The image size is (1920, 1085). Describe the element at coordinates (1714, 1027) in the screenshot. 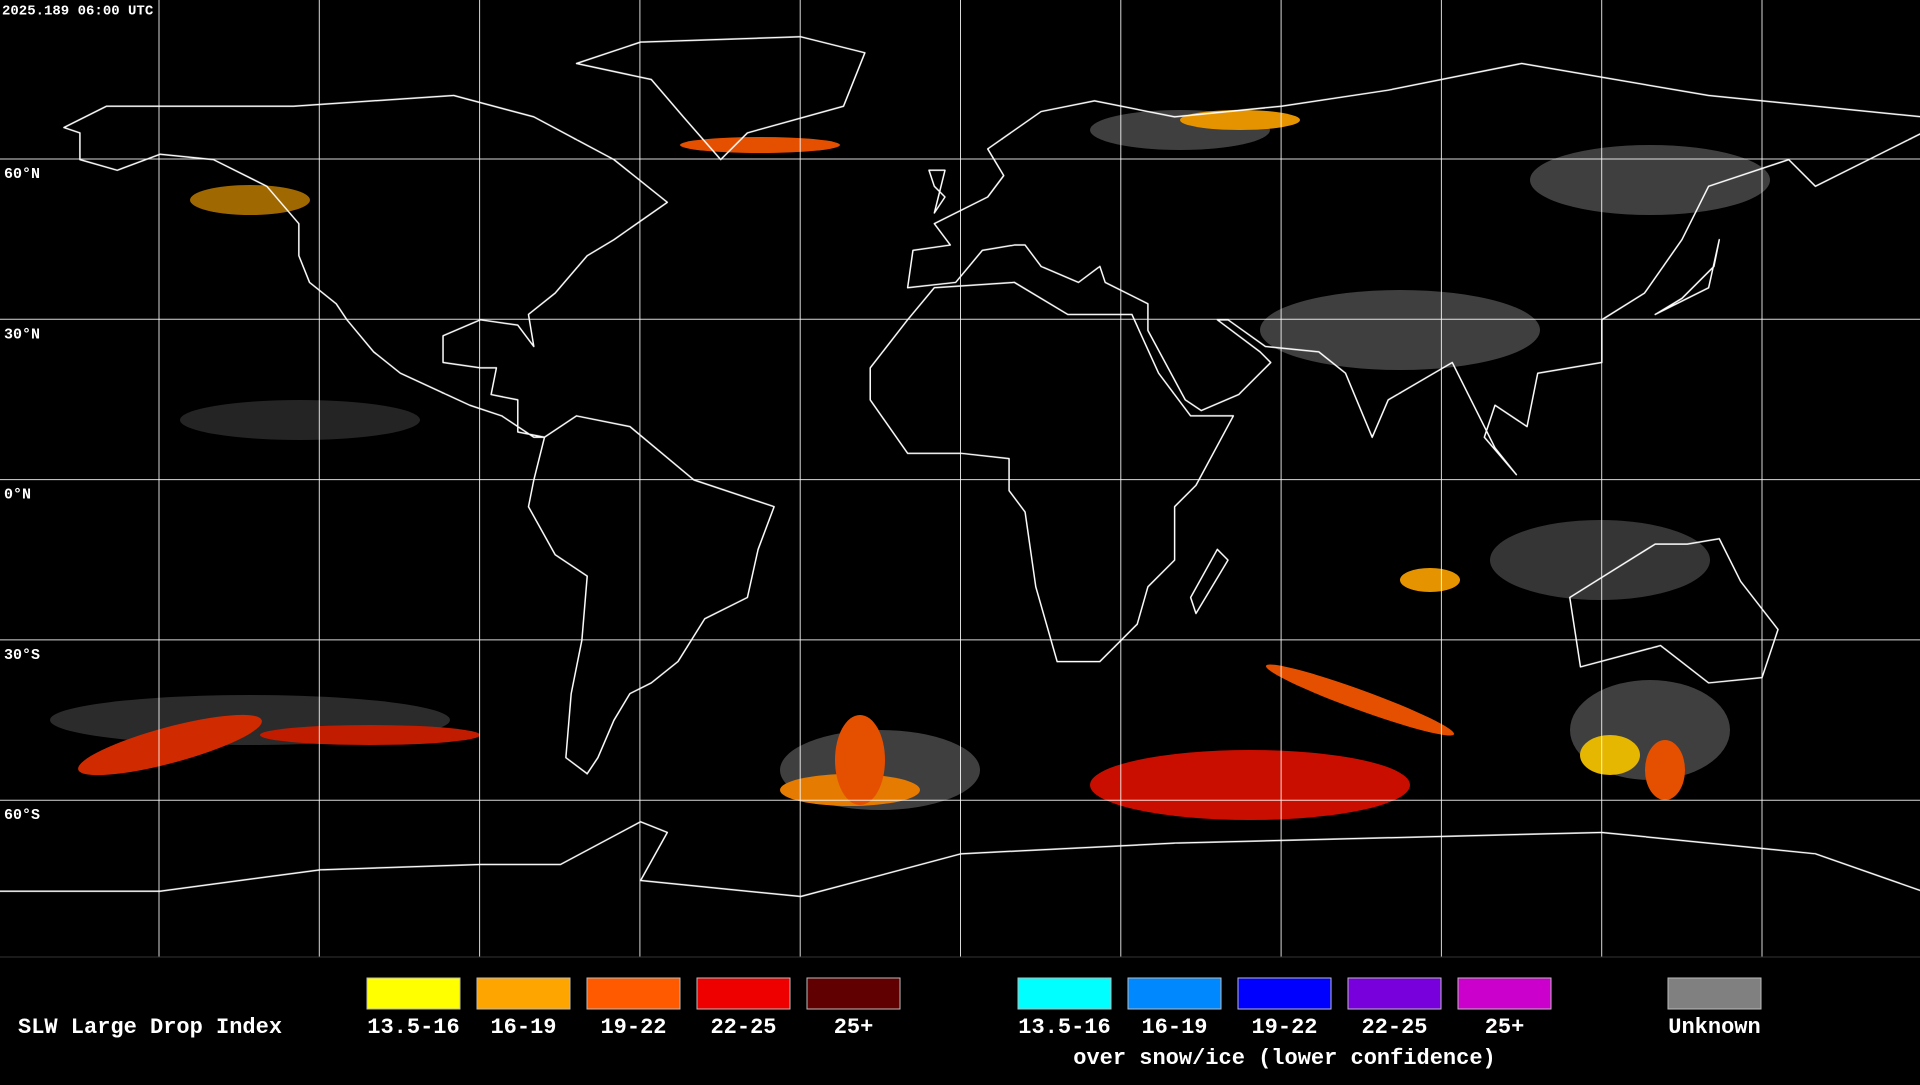

I see `legend-label: Unknown` at that location.